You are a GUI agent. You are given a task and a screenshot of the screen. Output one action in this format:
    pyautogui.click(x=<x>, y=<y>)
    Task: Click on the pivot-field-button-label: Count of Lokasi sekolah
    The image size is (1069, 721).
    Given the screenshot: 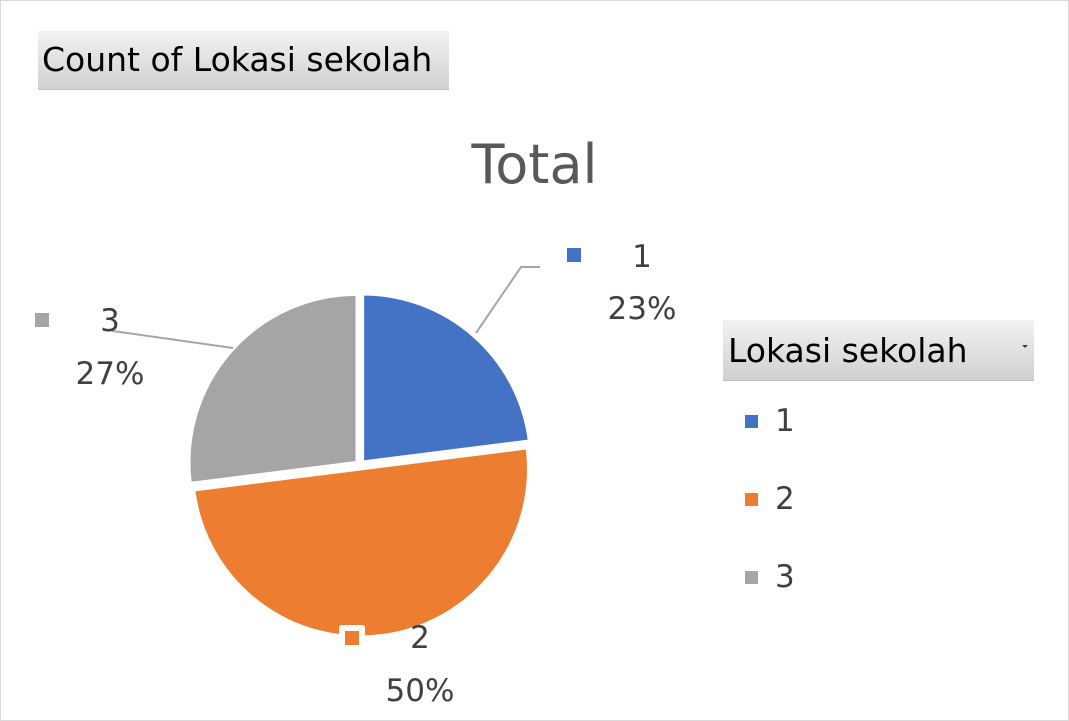 What is the action you would take?
    pyautogui.click(x=237, y=59)
    